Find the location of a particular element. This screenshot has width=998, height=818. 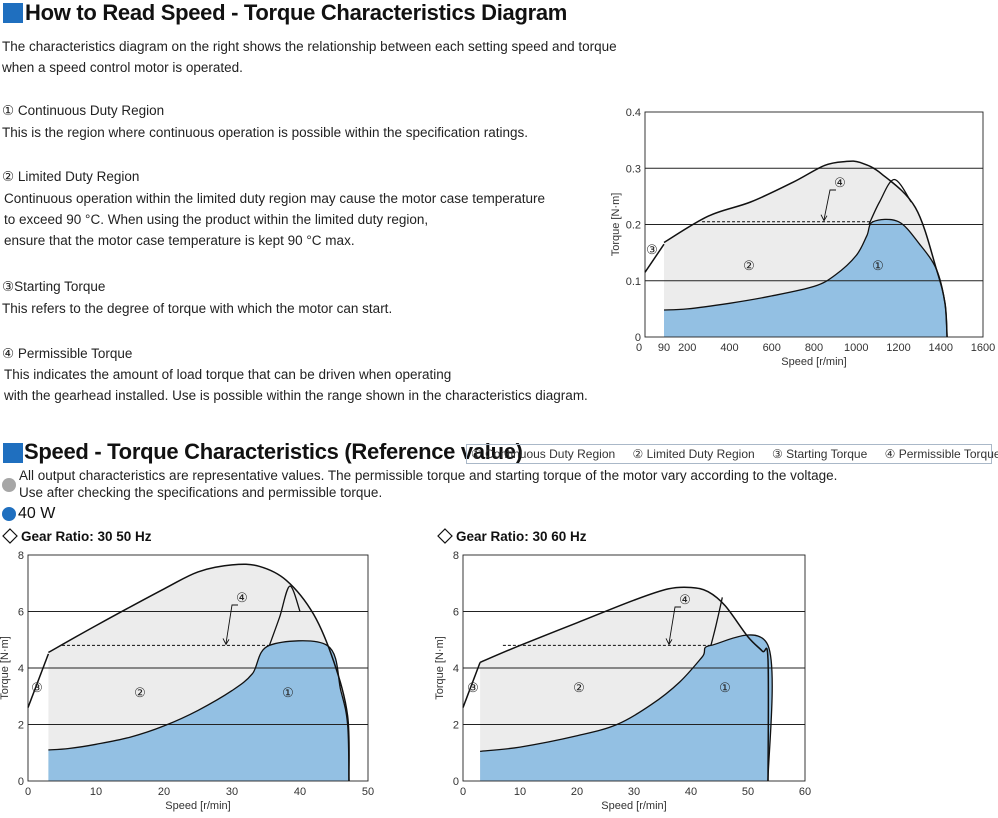

y-tick-label: 0.2 is located at coordinates (633, 226).